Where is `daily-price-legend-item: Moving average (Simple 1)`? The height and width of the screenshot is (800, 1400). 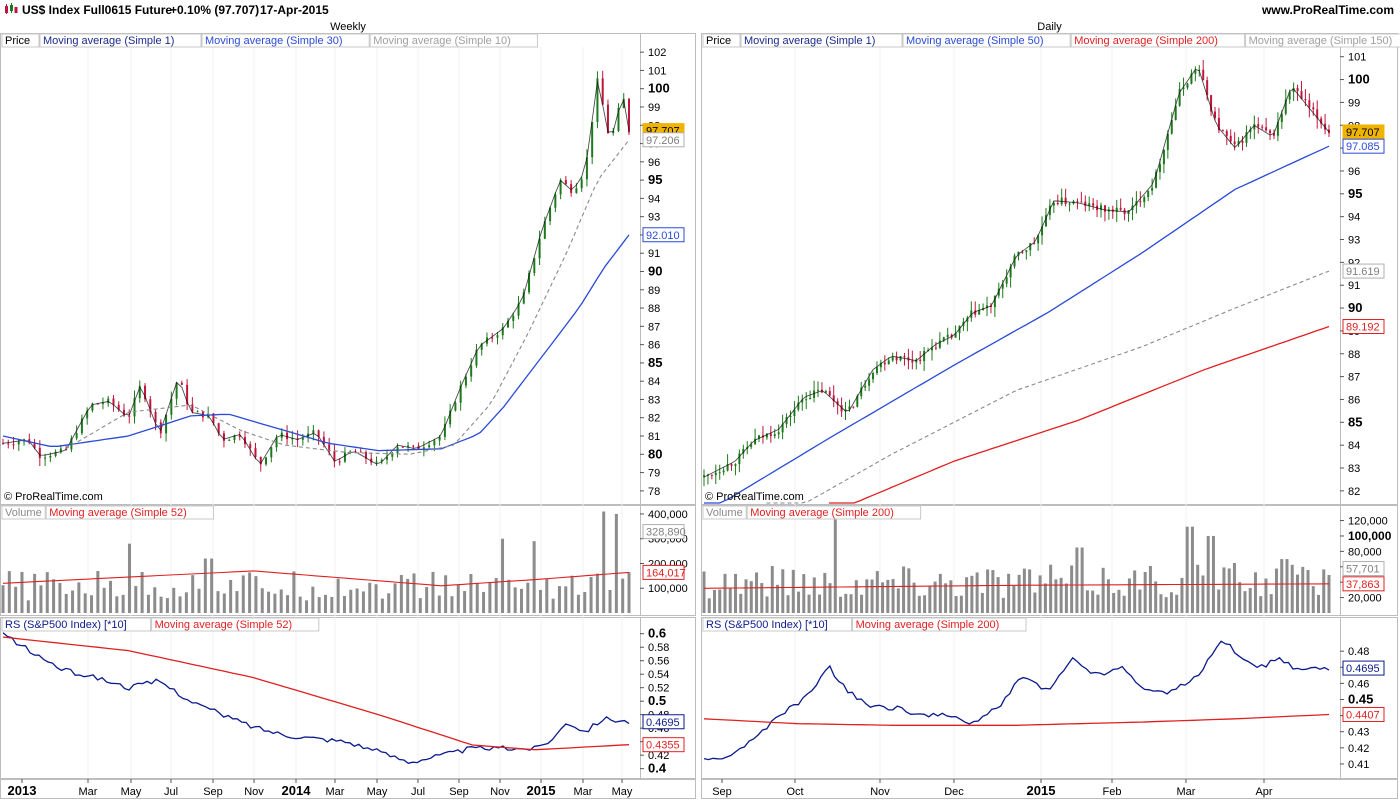 daily-price-legend-item: Moving average (Simple 1) is located at coordinates (809, 41).